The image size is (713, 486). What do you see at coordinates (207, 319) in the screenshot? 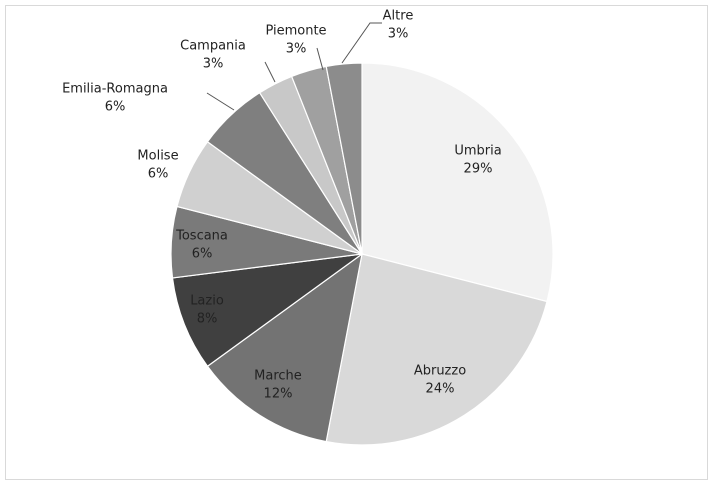
I see `slice-value-label: 8%` at bounding box center [207, 319].